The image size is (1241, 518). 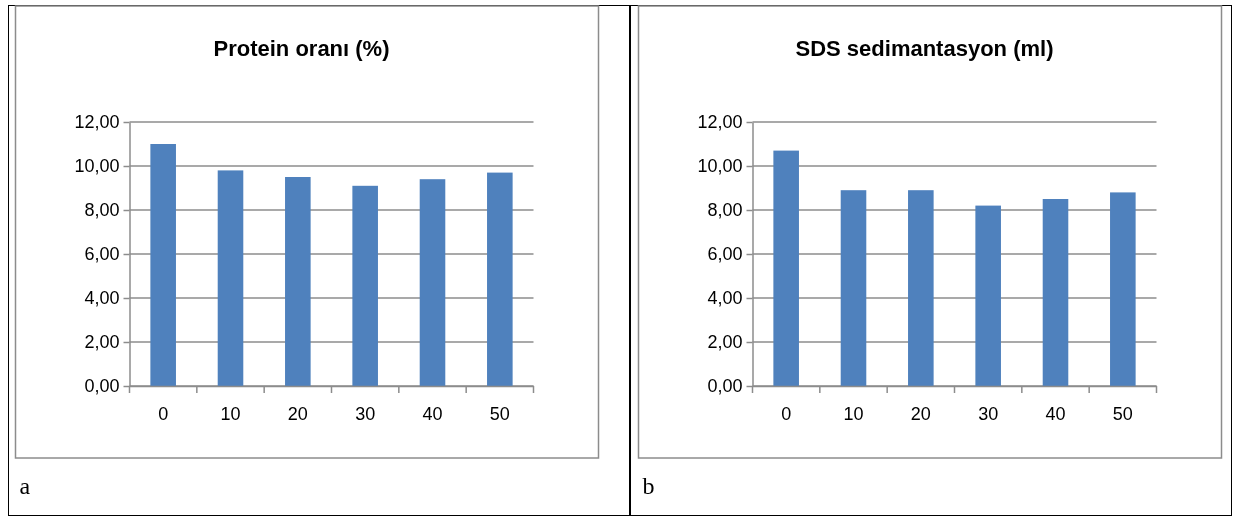 I want to click on chart-title: SDS sedimantasyon (ml), so click(x=924, y=48).